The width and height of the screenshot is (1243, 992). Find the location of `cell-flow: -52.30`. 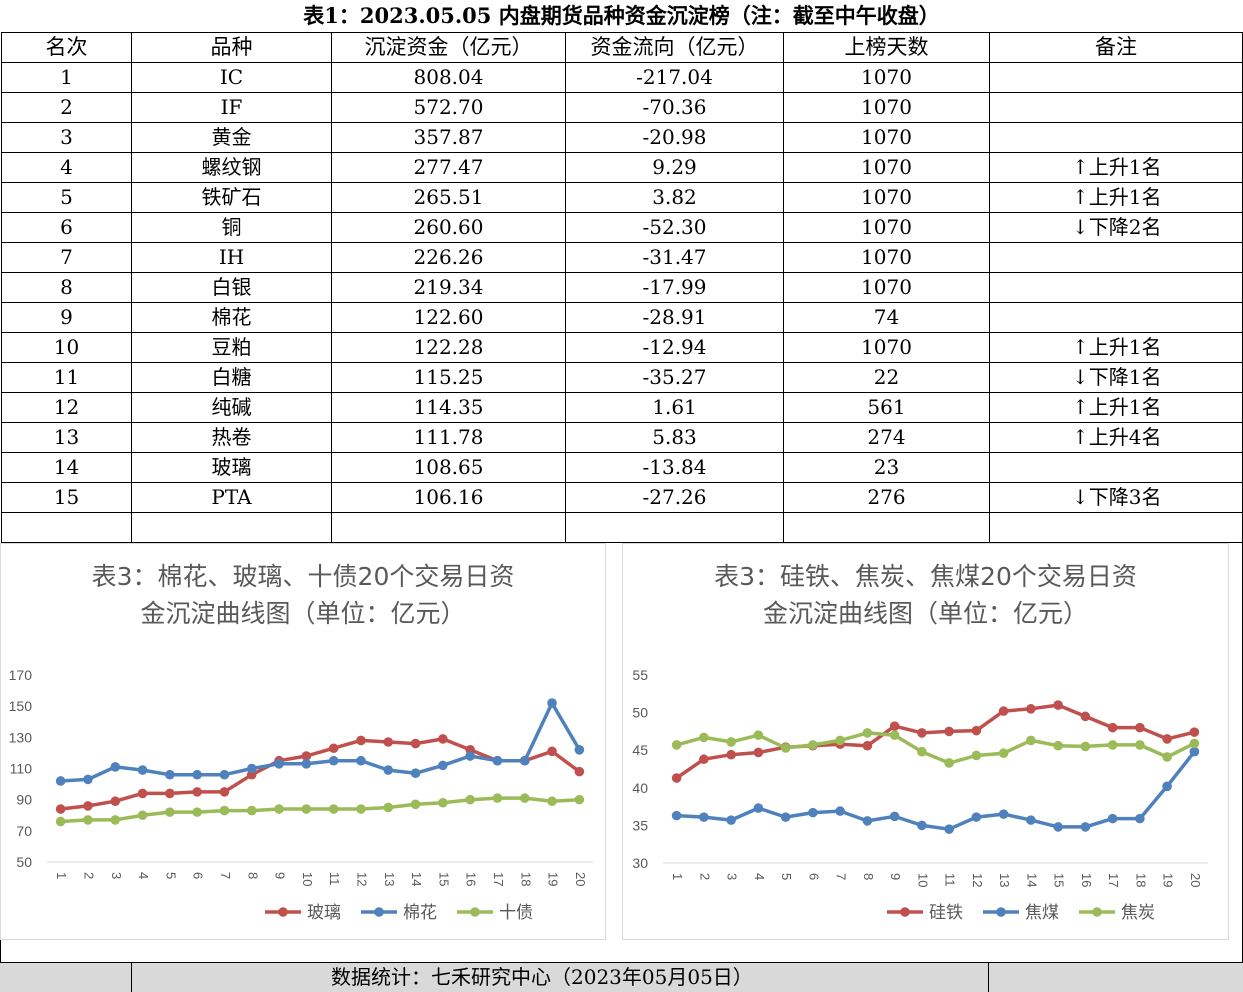

cell-flow: -52.30 is located at coordinates (674, 227).